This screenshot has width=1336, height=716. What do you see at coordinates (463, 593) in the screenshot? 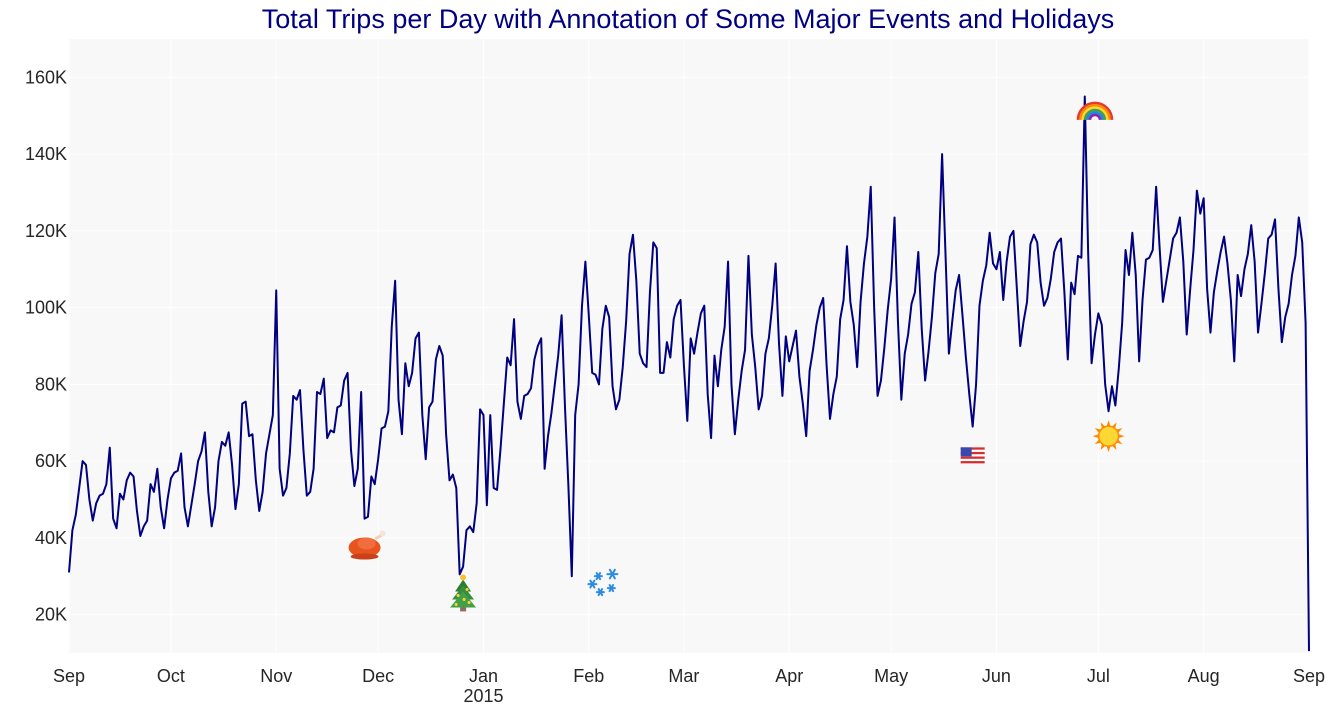
I see `christmas-tree-icon` at bounding box center [463, 593].